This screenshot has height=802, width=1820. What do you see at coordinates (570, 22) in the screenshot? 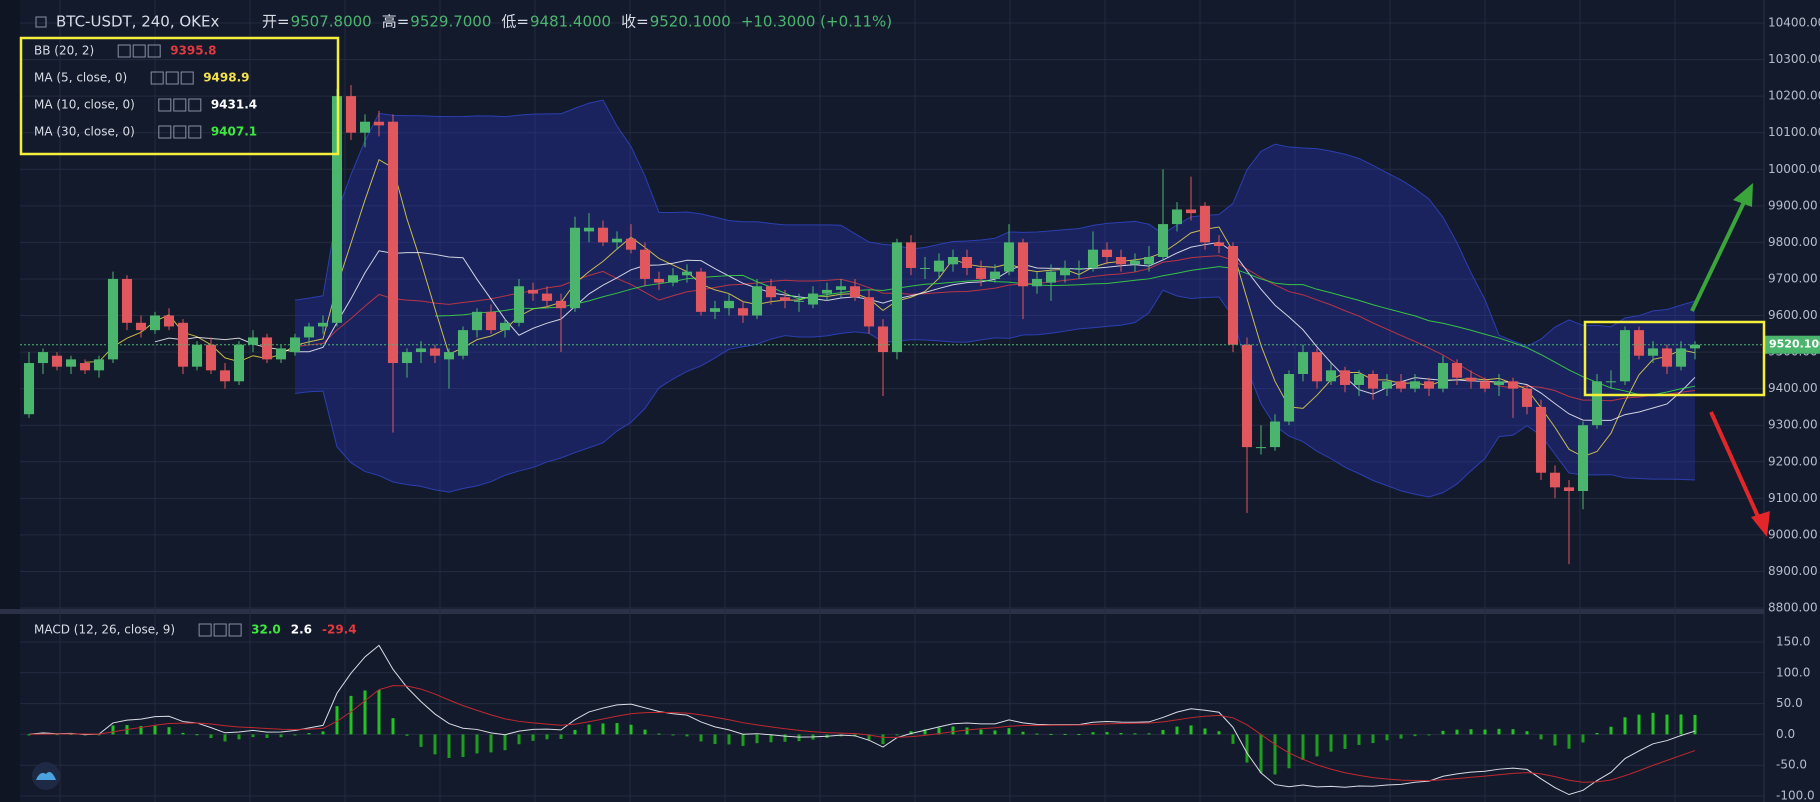
I see `ohlc-value: 9481.4000` at bounding box center [570, 22].